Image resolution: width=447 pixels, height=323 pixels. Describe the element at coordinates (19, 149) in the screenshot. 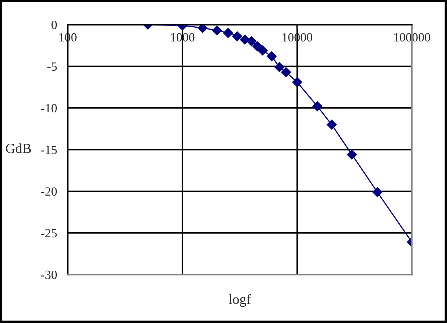

I see `y-axis-title: GdB` at that location.